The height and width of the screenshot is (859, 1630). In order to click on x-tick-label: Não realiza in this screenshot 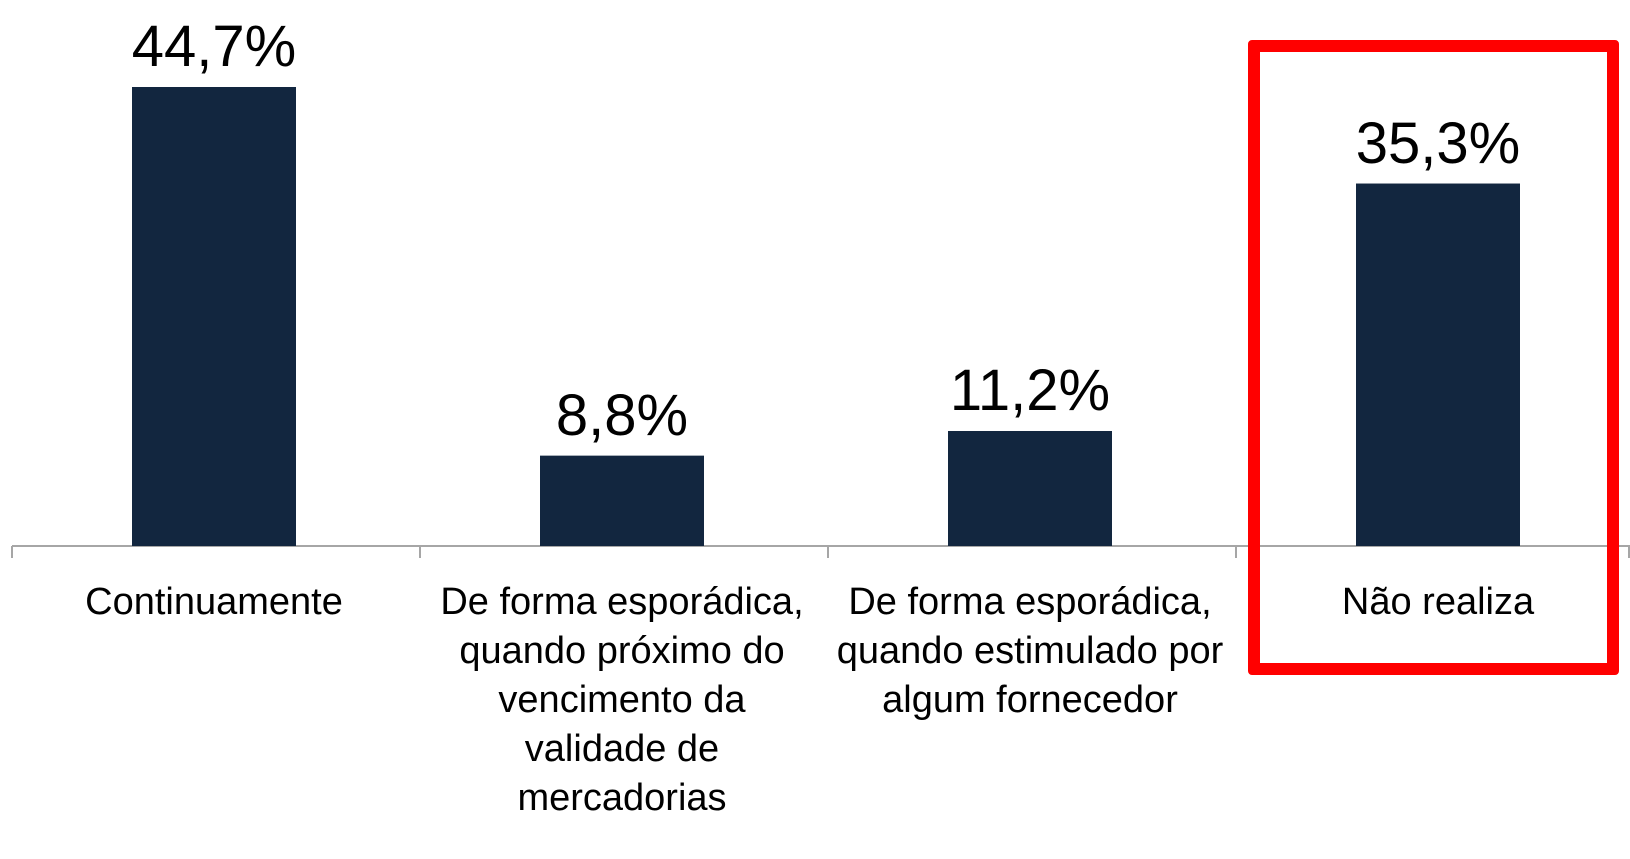, I will do `click(1438, 602)`.